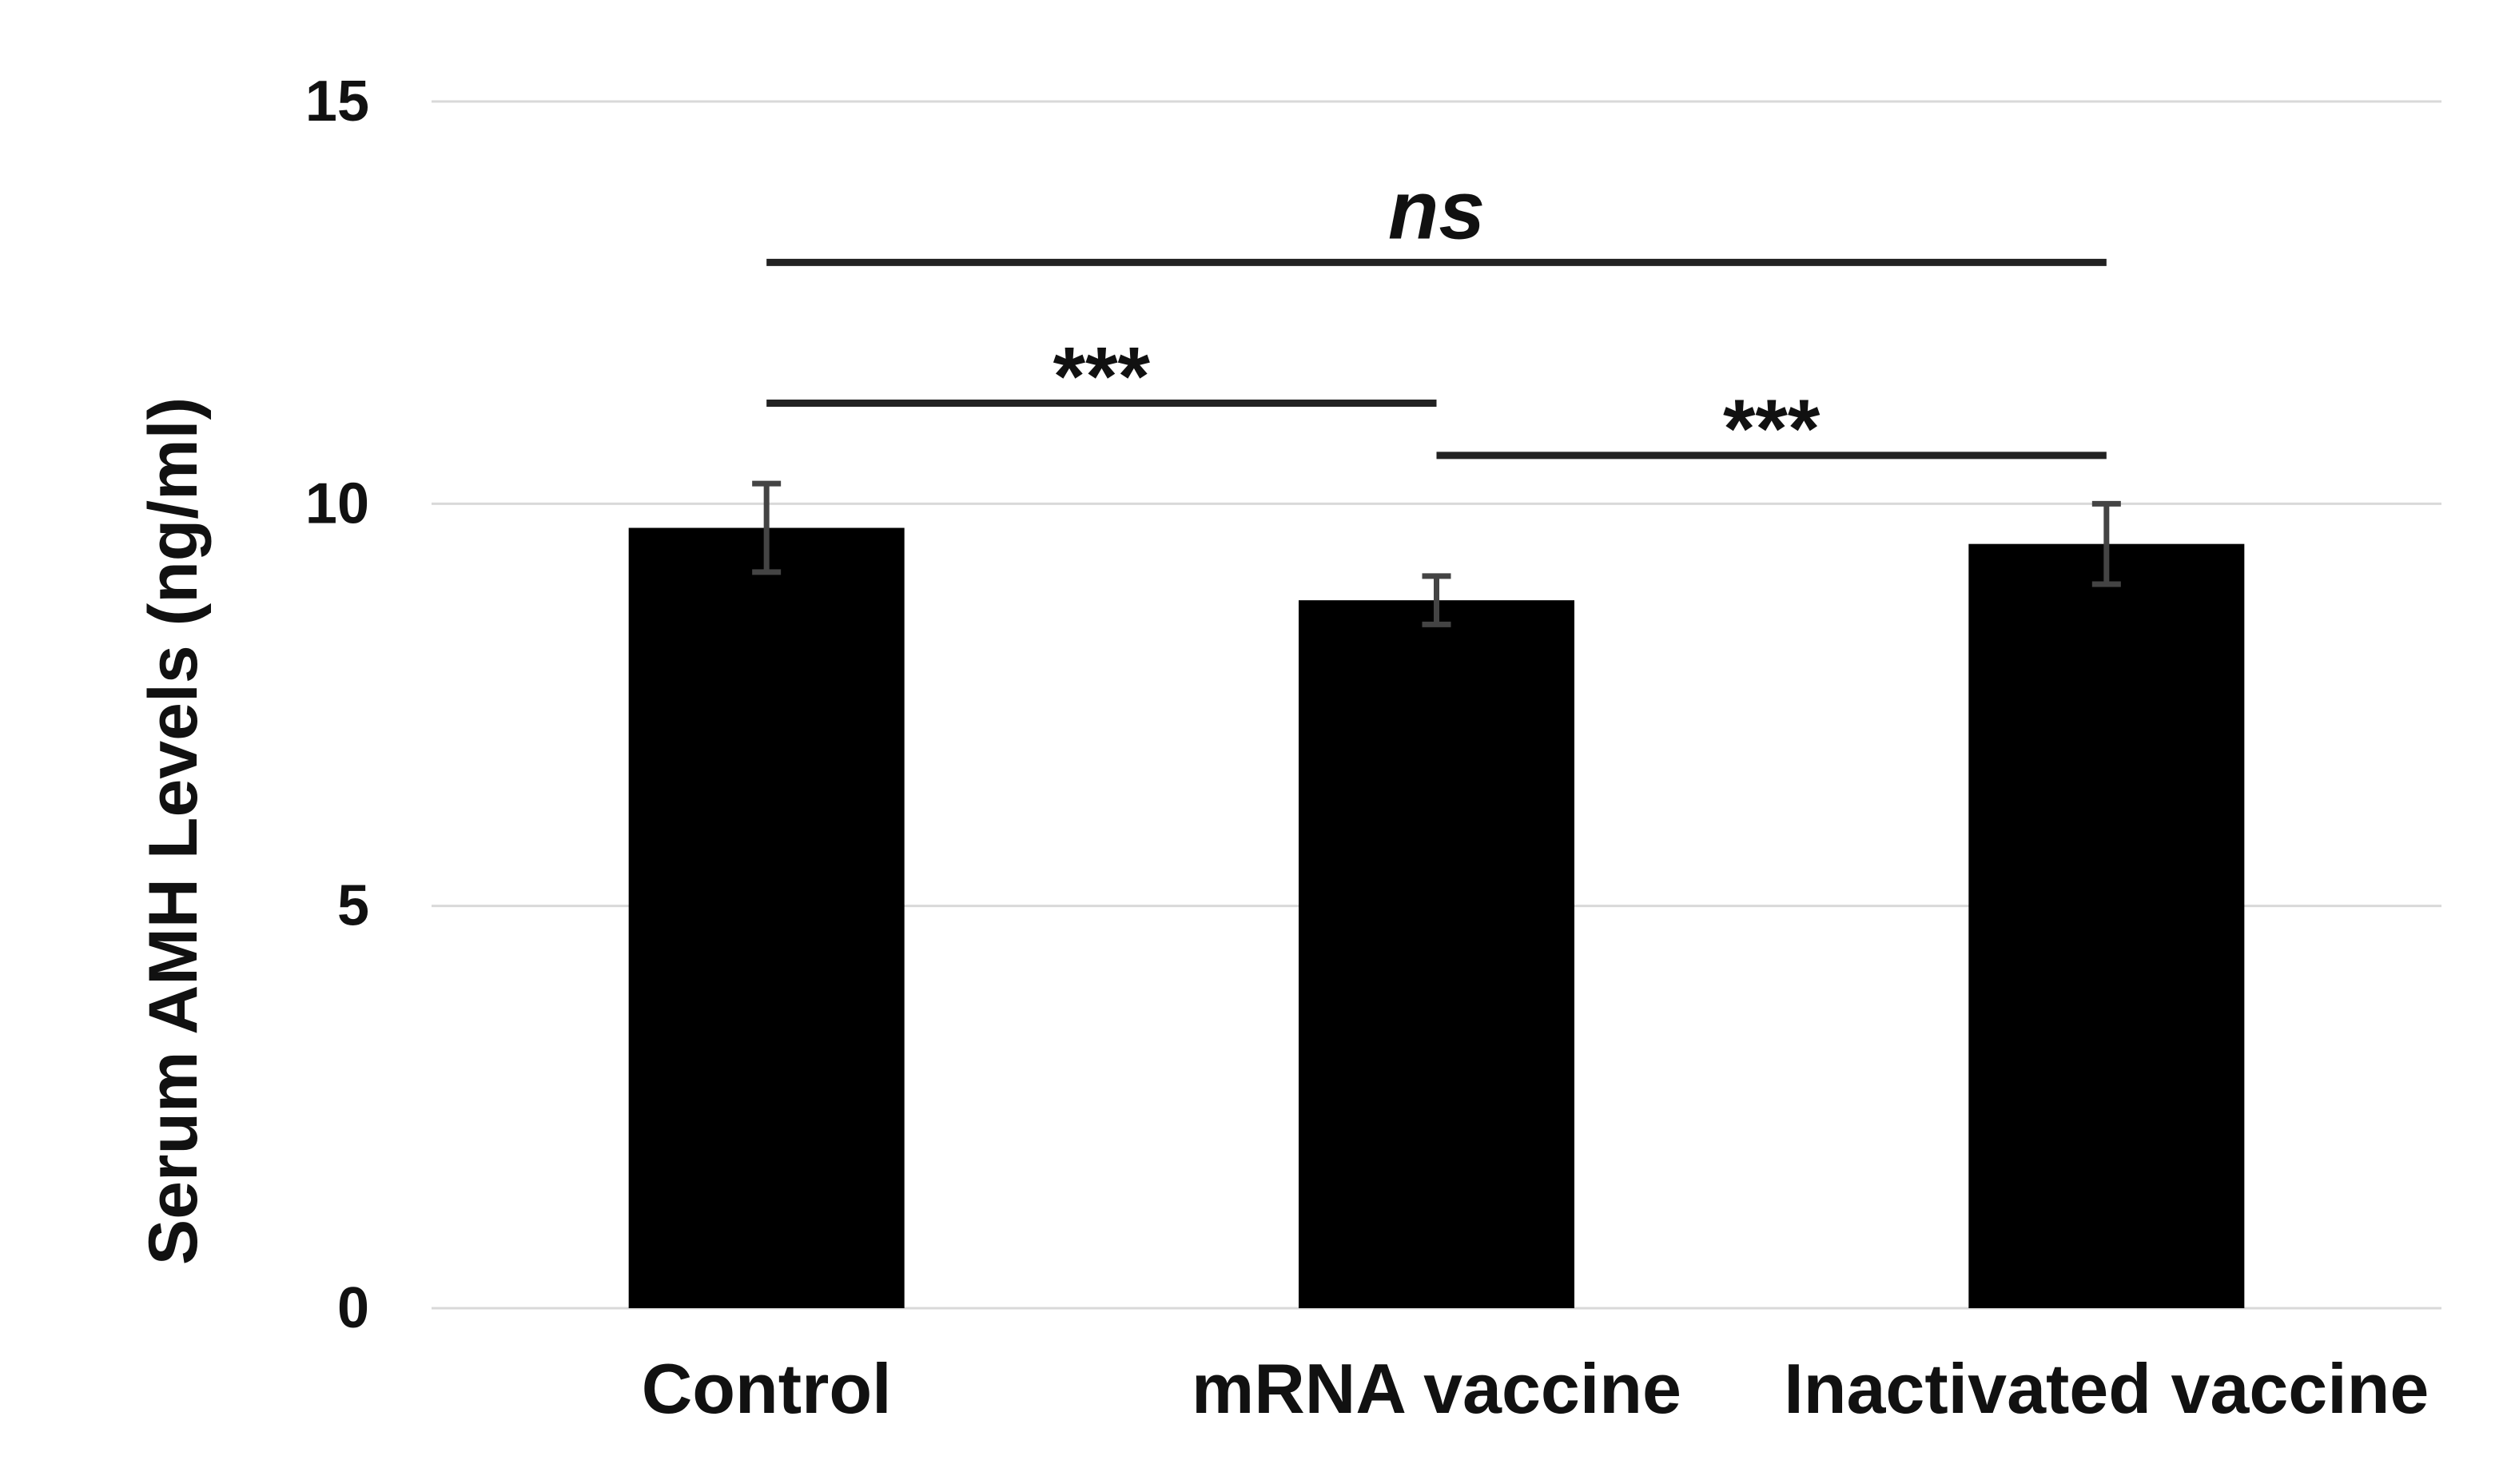  What do you see at coordinates (353, 1308) in the screenshot?
I see `y-axis-tick-label: 0` at bounding box center [353, 1308].